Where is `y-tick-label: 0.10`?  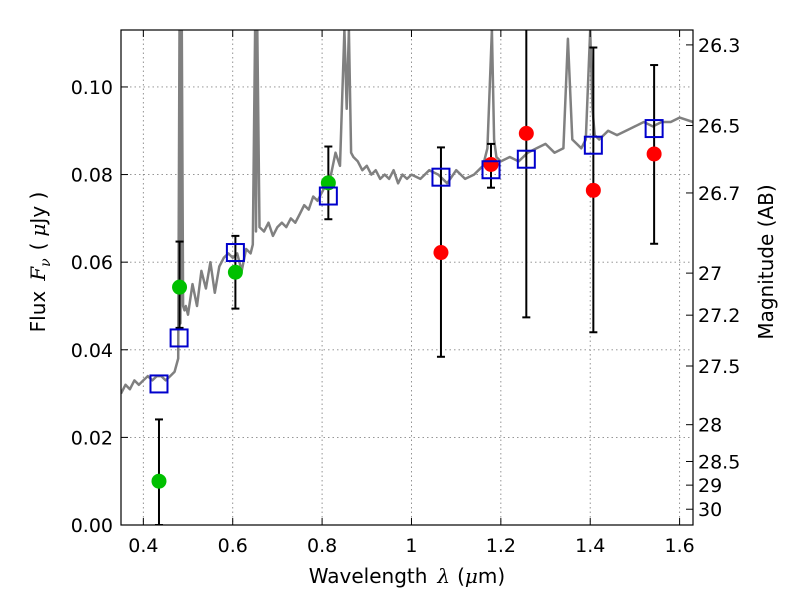
y-tick-label: 0.10 is located at coordinates (92, 88).